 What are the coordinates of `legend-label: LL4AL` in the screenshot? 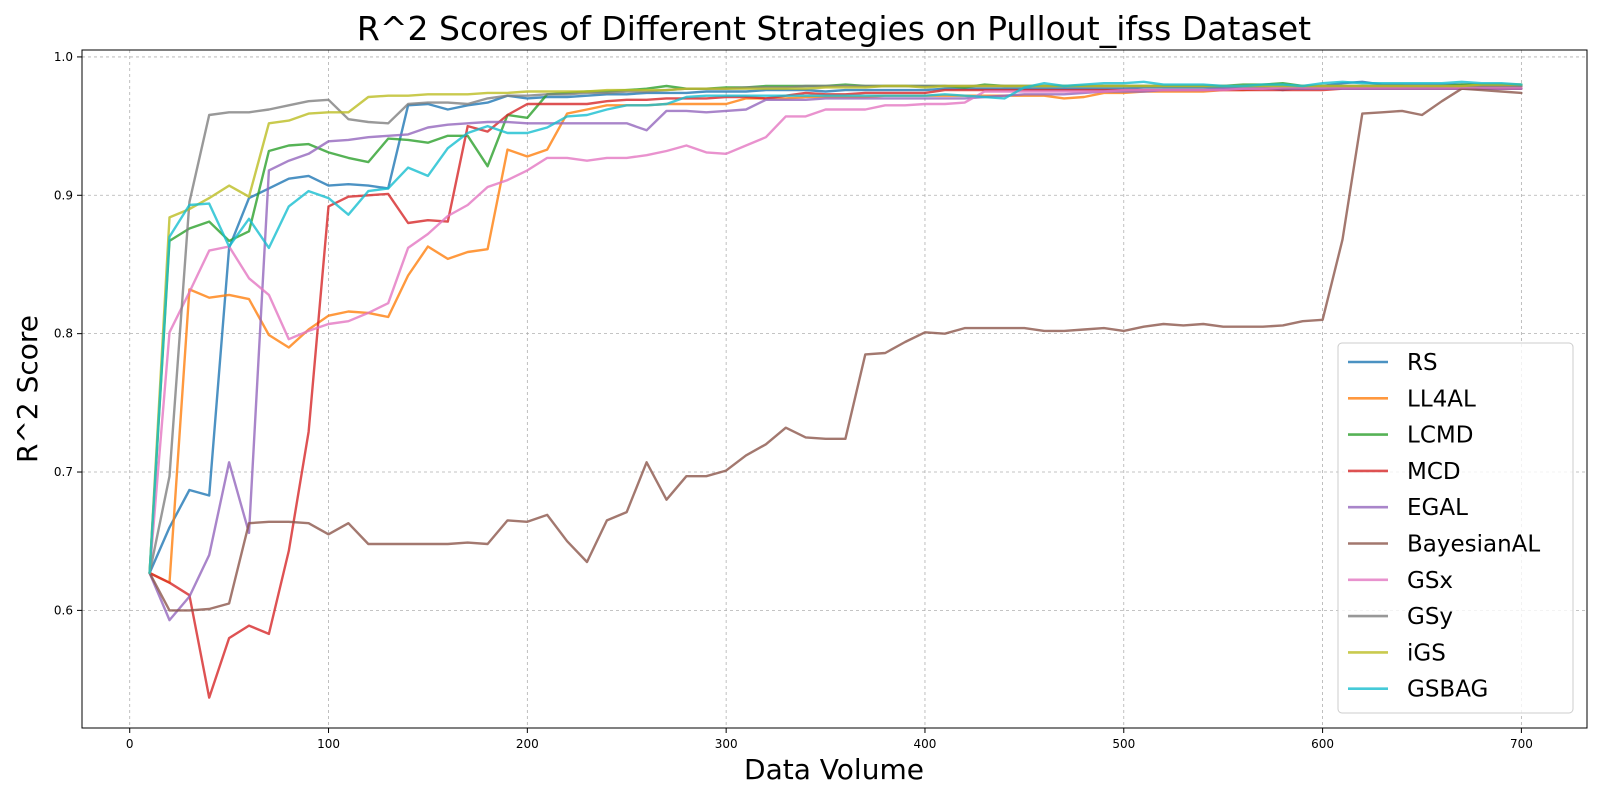 It's located at (1441, 399).